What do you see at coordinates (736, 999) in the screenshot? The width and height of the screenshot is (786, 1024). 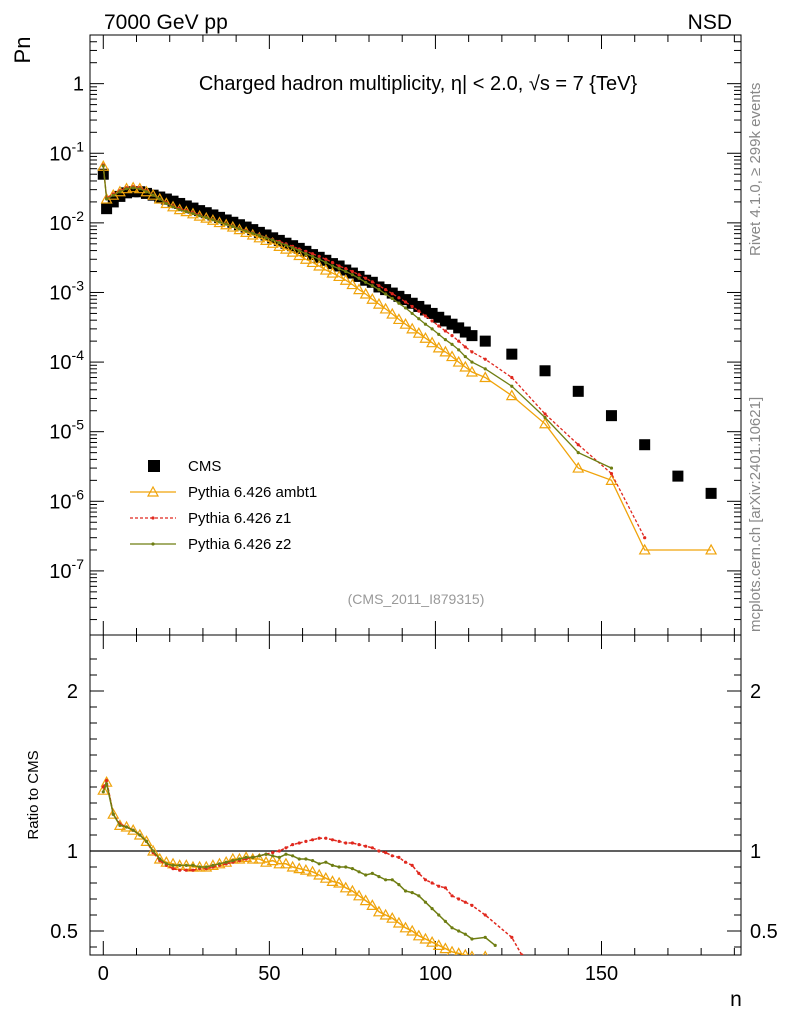 I see `x-axis-label: n` at bounding box center [736, 999].